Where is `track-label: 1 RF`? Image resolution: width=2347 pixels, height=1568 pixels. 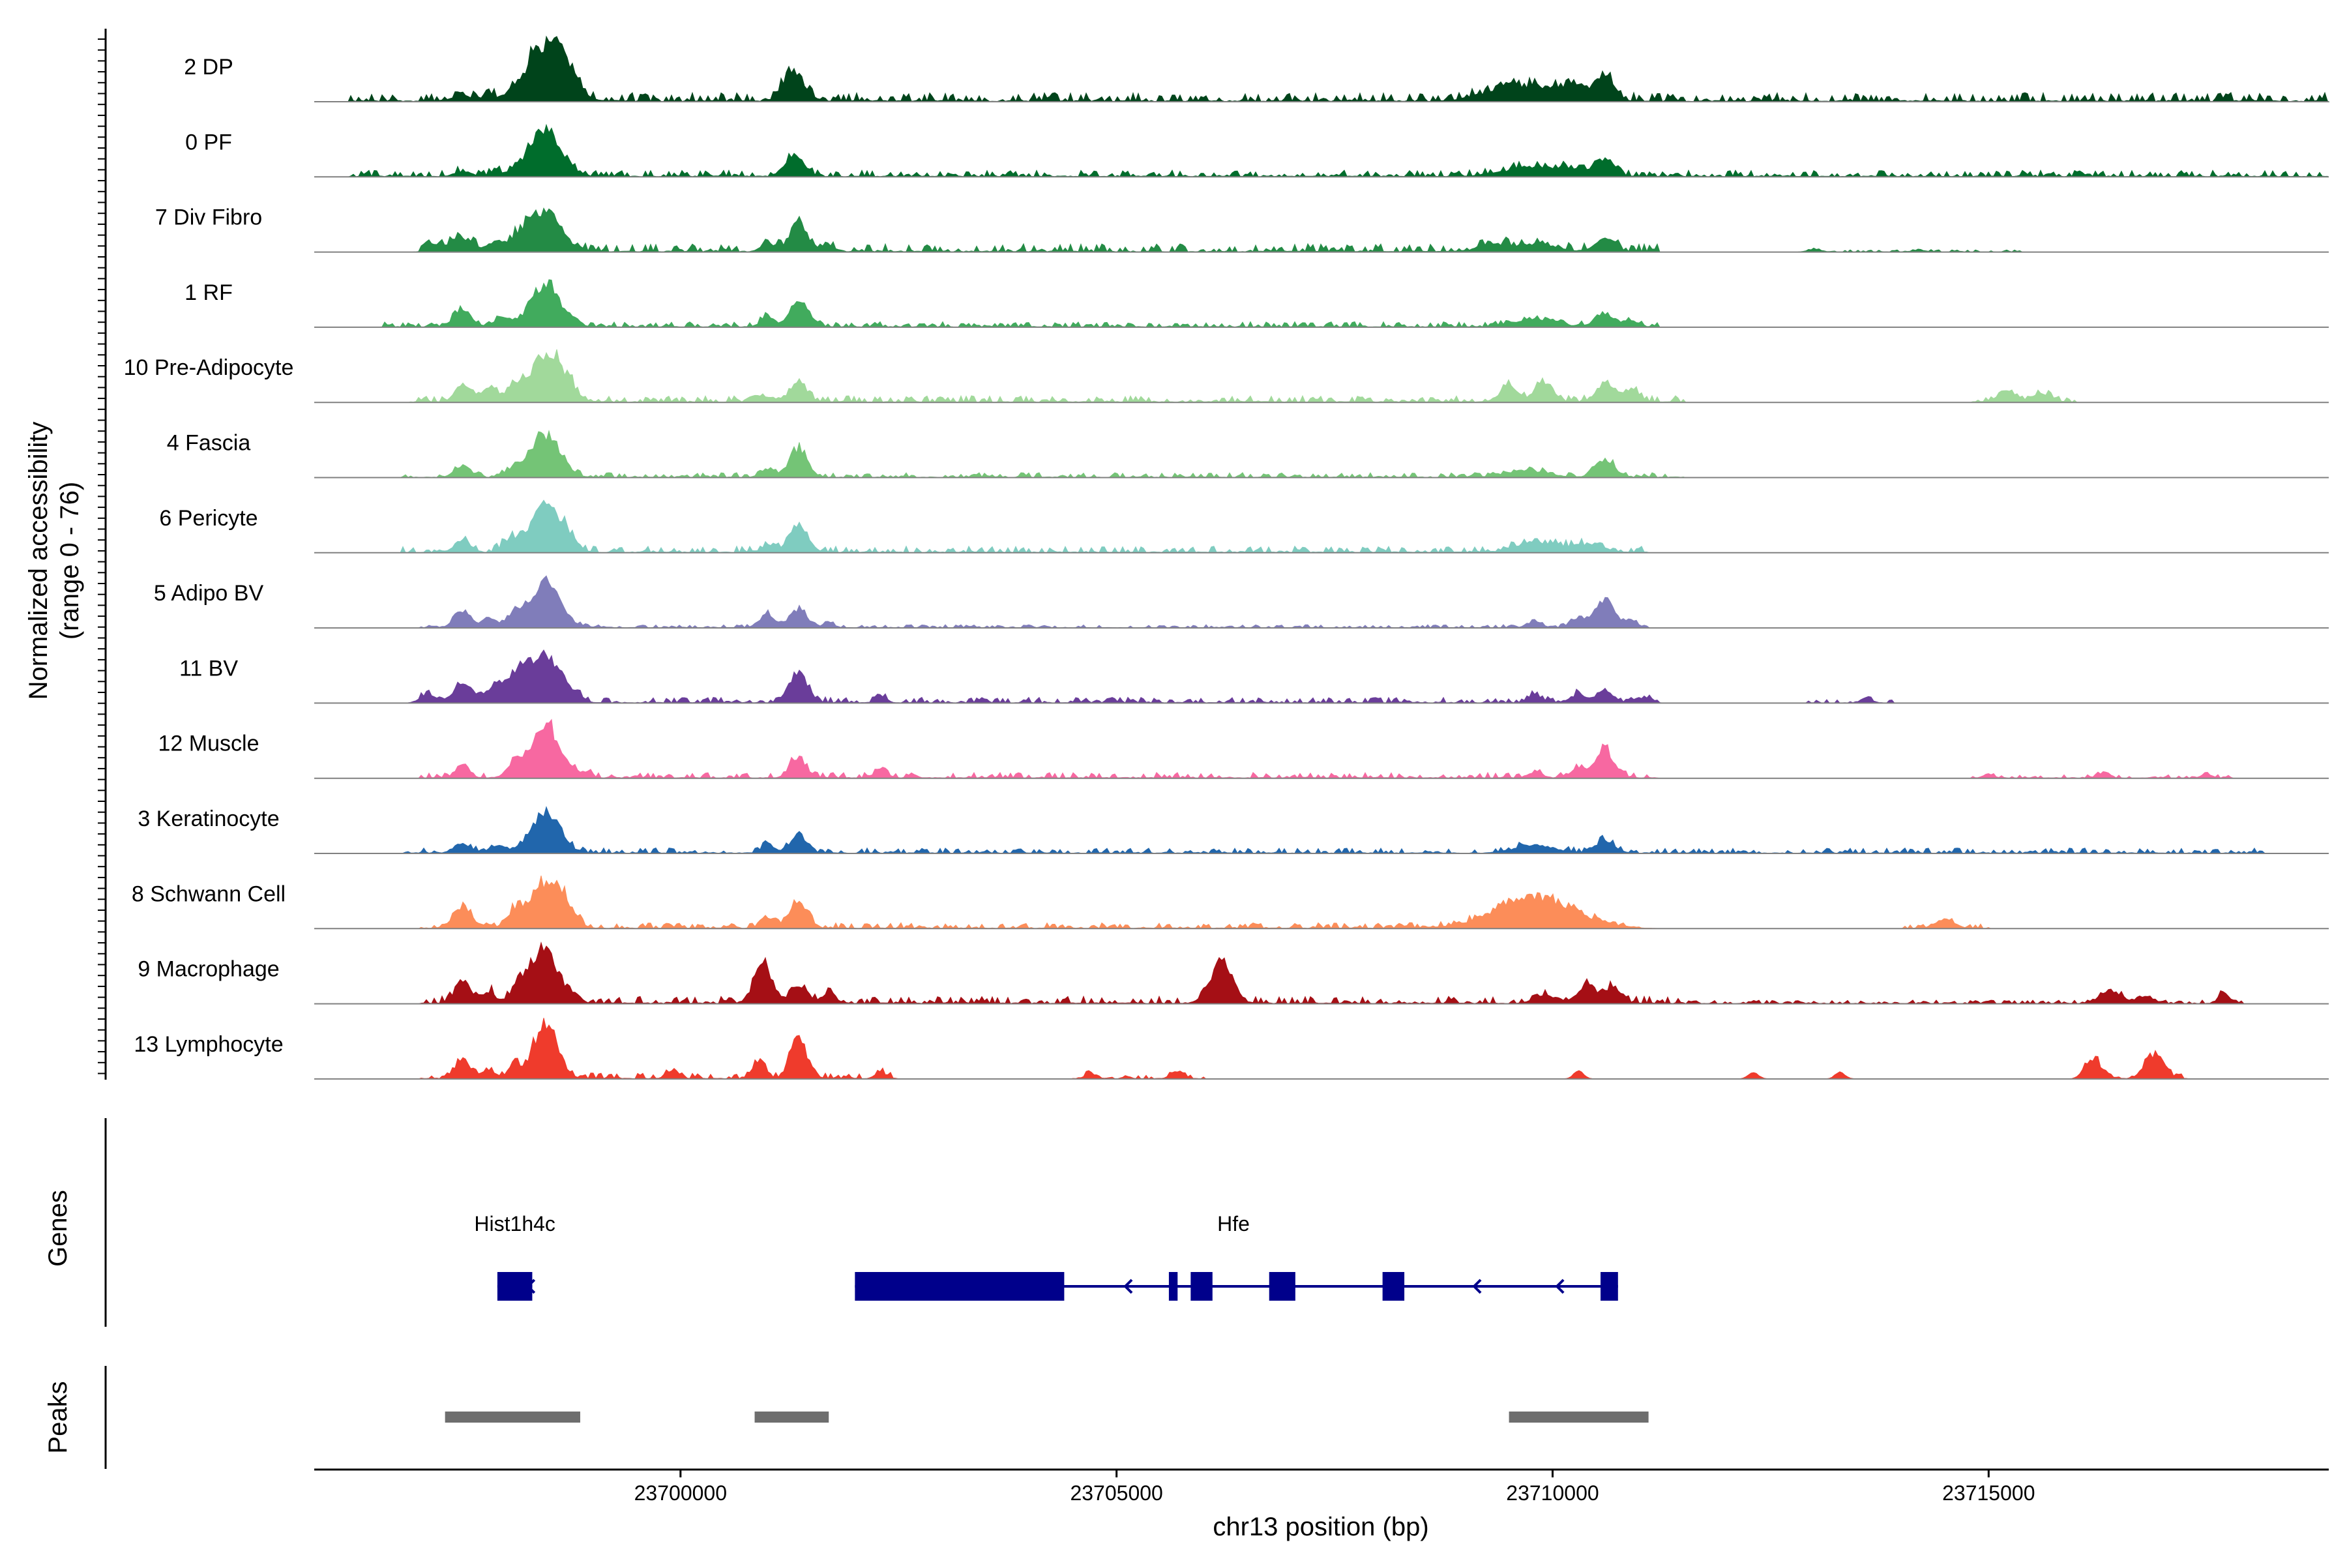 track-label: 1 RF is located at coordinates (209, 292).